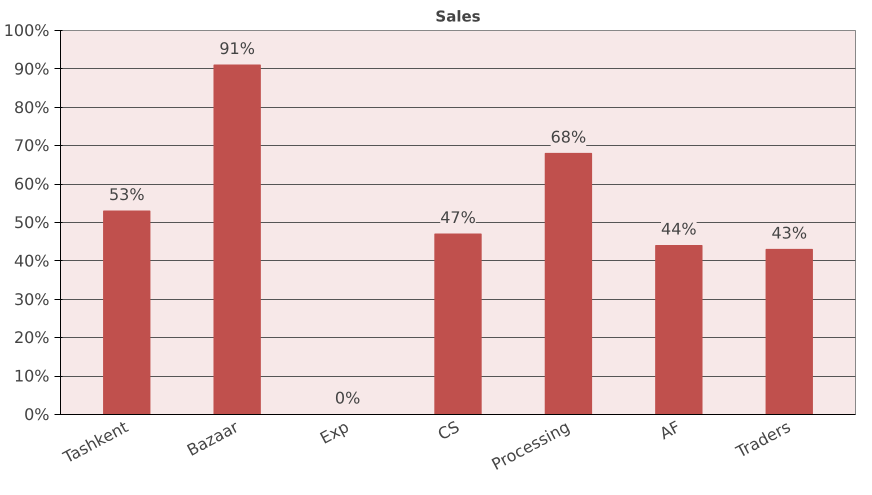 Image resolution: width=872 pixels, height=495 pixels. Describe the element at coordinates (448, 430) in the screenshot. I see `x-tick-label: CS` at that location.